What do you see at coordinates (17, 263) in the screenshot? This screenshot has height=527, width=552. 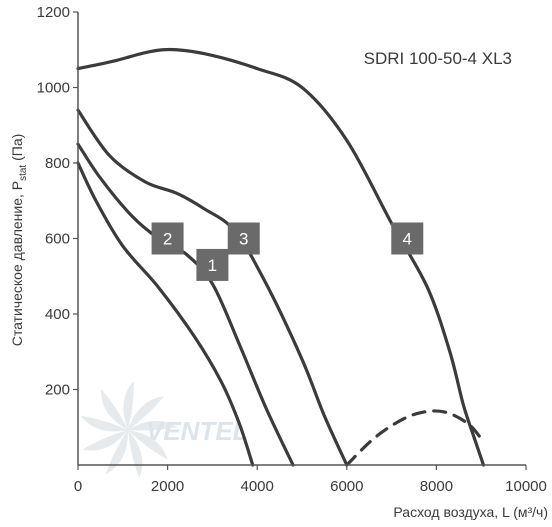 I see `y-axis-label-main: Статическое давление, P` at bounding box center [17, 263].